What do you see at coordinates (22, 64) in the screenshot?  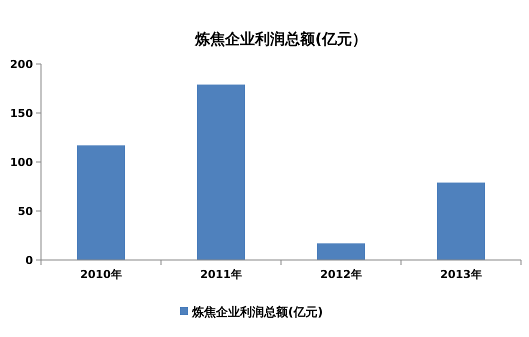 I see `y-tick-label: 200` at bounding box center [22, 64].